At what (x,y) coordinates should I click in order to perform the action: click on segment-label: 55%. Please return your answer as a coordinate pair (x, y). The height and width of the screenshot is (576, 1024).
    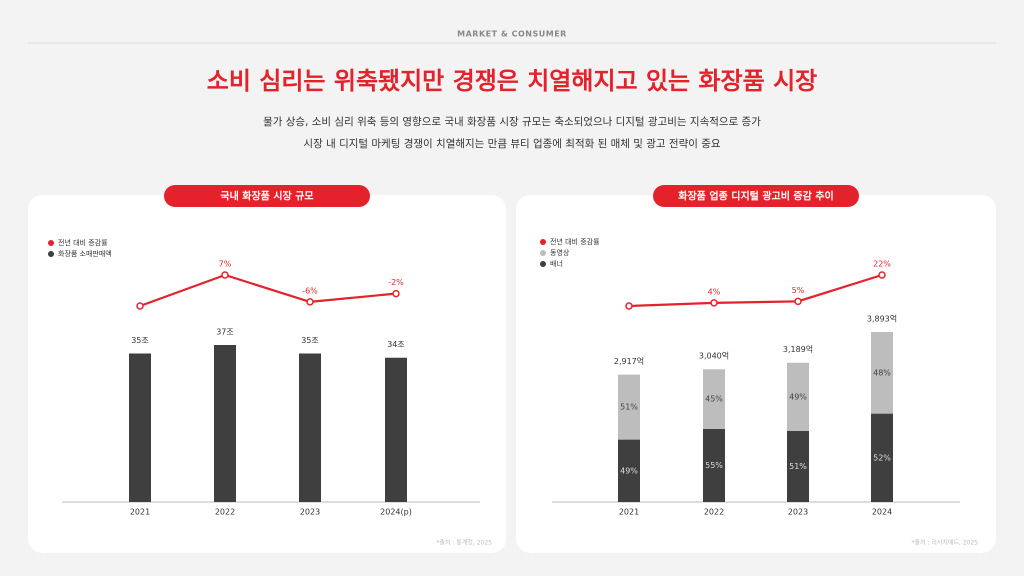
    Looking at the image, I should click on (714, 465).